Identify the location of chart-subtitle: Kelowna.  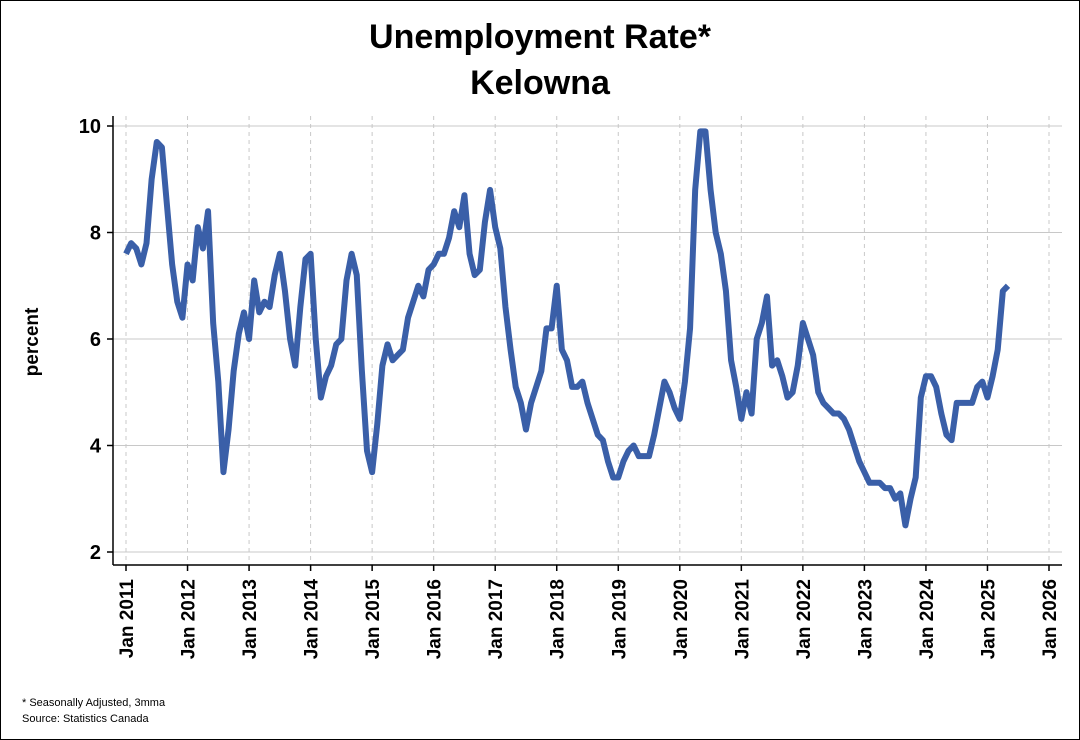
(540, 83).